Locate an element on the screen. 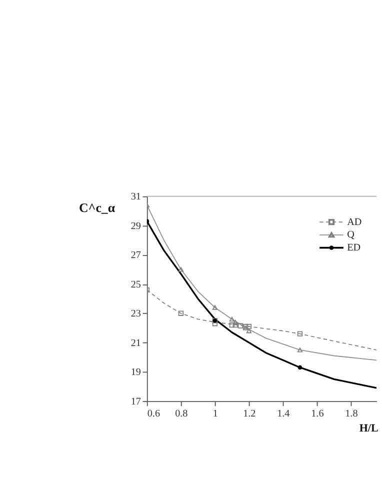 This screenshot has height=494, width=382. x-tick-label: 0.6 is located at coordinates (153, 414).